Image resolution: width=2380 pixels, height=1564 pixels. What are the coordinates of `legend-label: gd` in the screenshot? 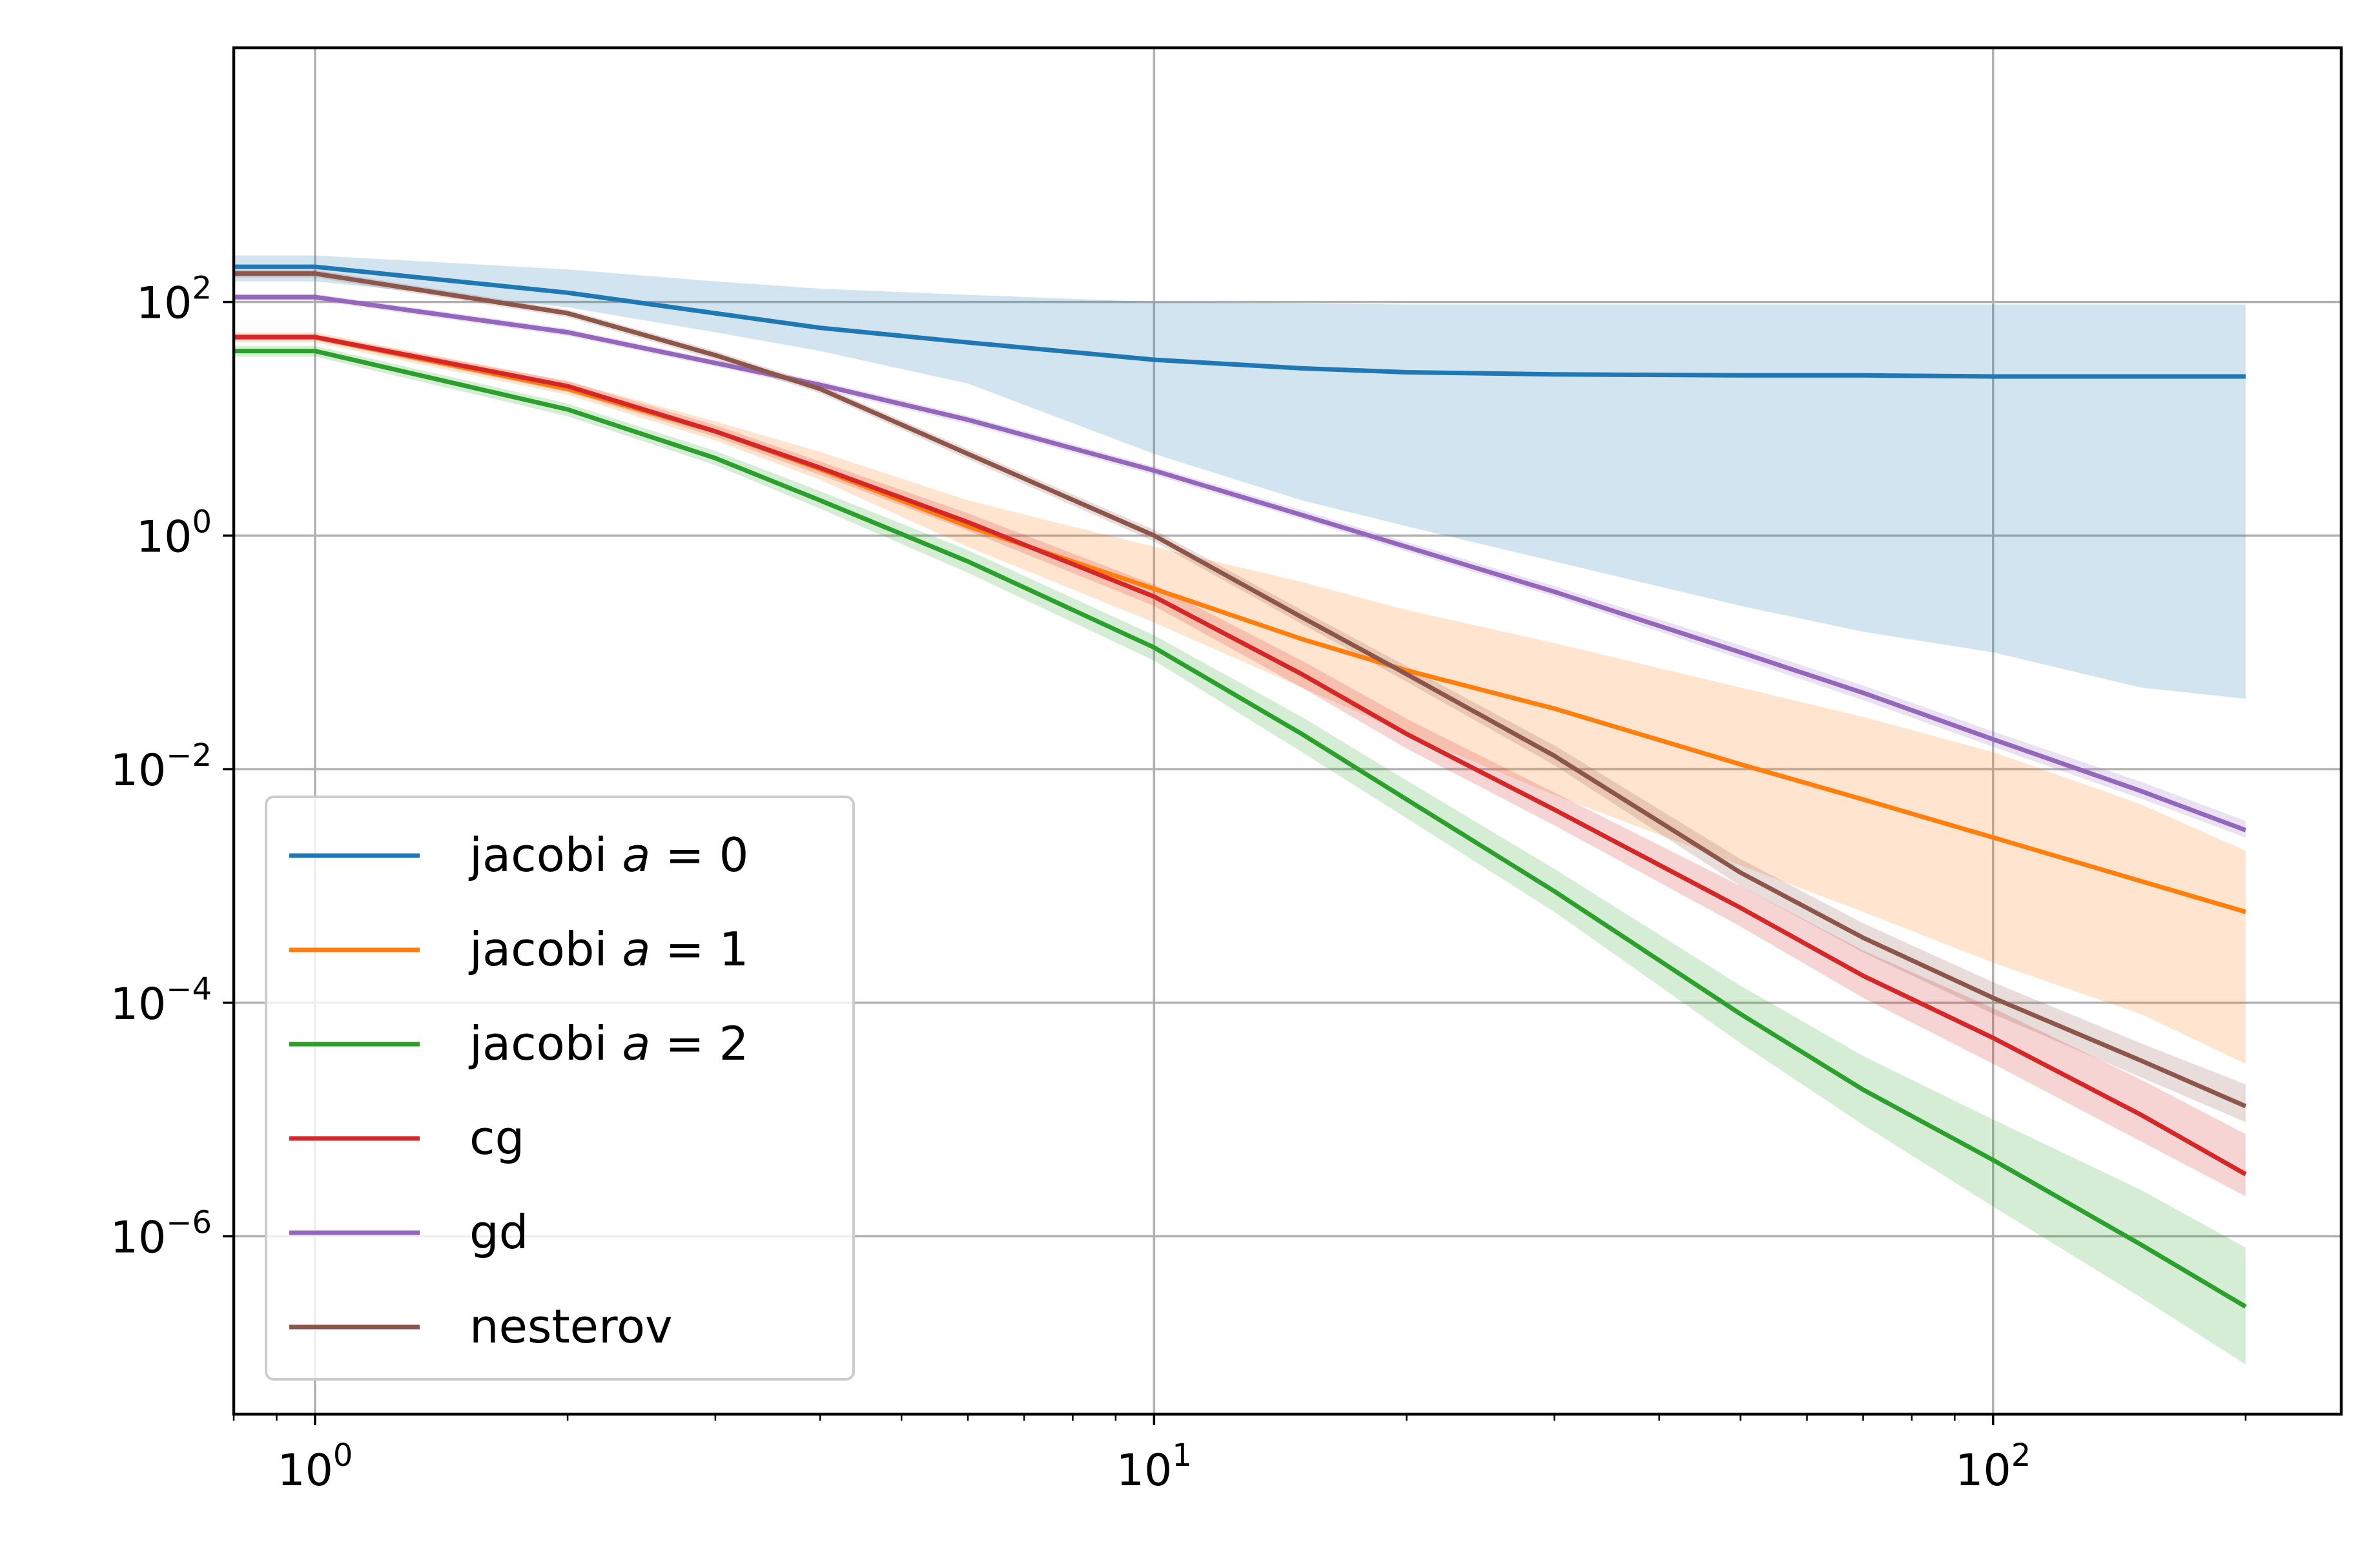 It's located at (498, 1232).